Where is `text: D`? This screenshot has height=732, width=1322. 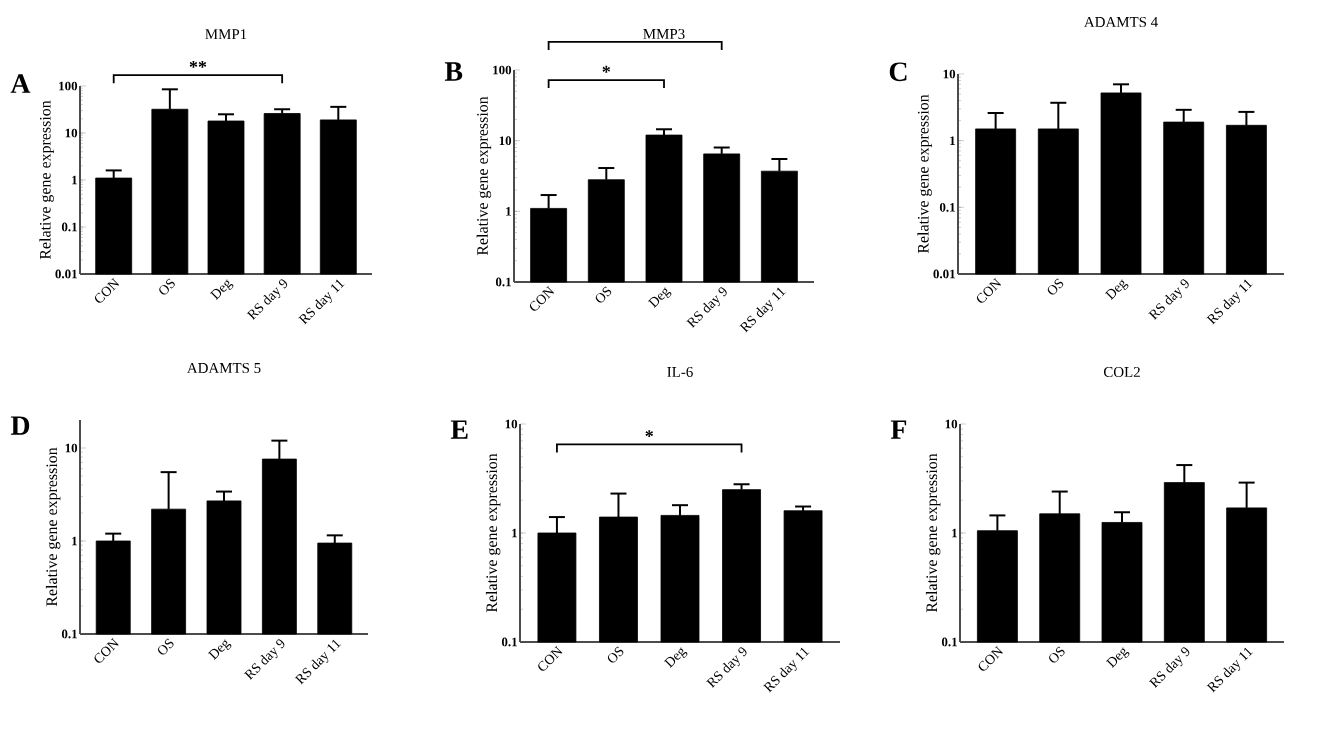
text: D is located at coordinates (20, 425).